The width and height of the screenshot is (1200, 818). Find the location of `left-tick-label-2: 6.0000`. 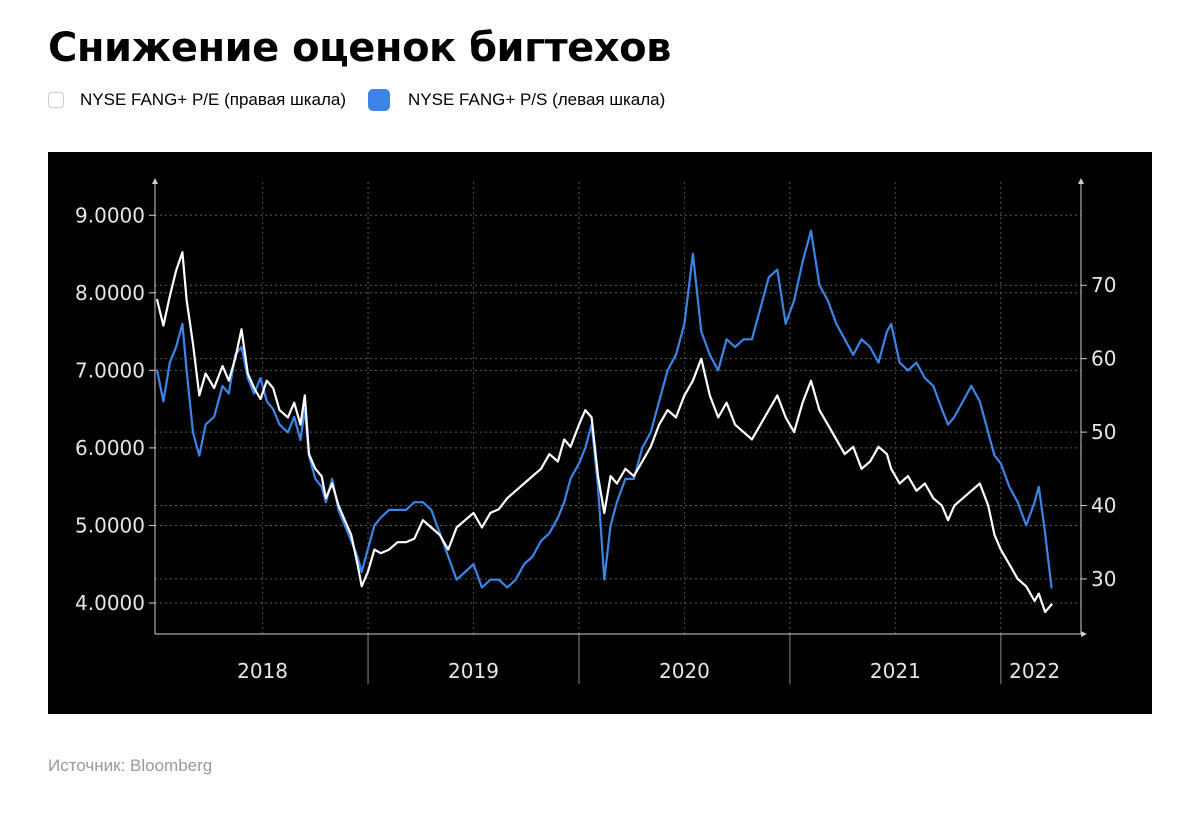

left-tick-label-2: 6.0000 is located at coordinates (110, 448).